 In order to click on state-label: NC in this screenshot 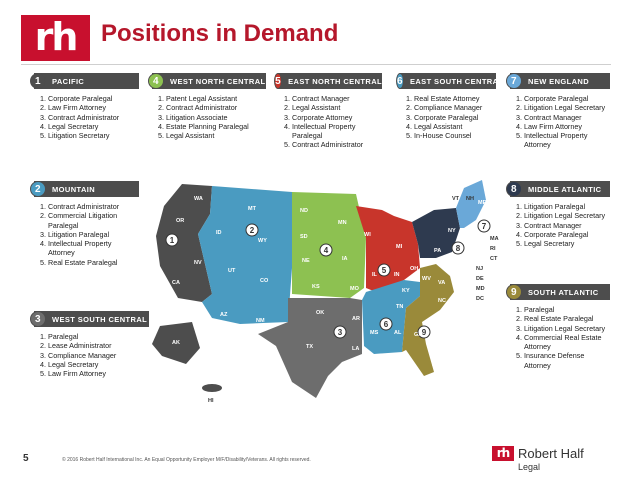, I will do `click(442, 301)`.